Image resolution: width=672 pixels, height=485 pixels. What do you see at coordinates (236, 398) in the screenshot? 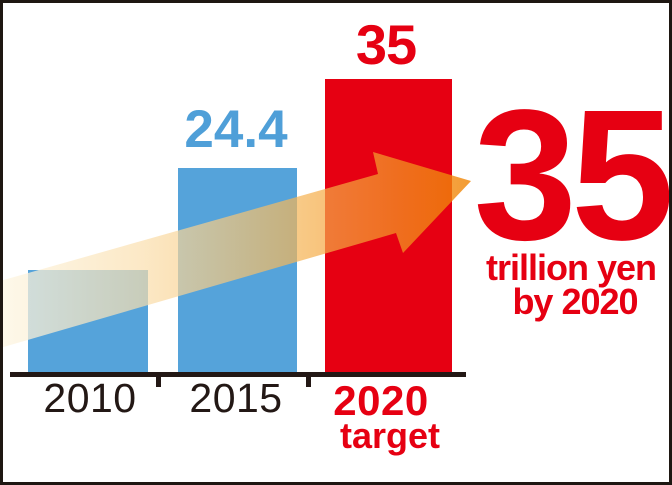
I see `axis-label-2015: 2015` at bounding box center [236, 398].